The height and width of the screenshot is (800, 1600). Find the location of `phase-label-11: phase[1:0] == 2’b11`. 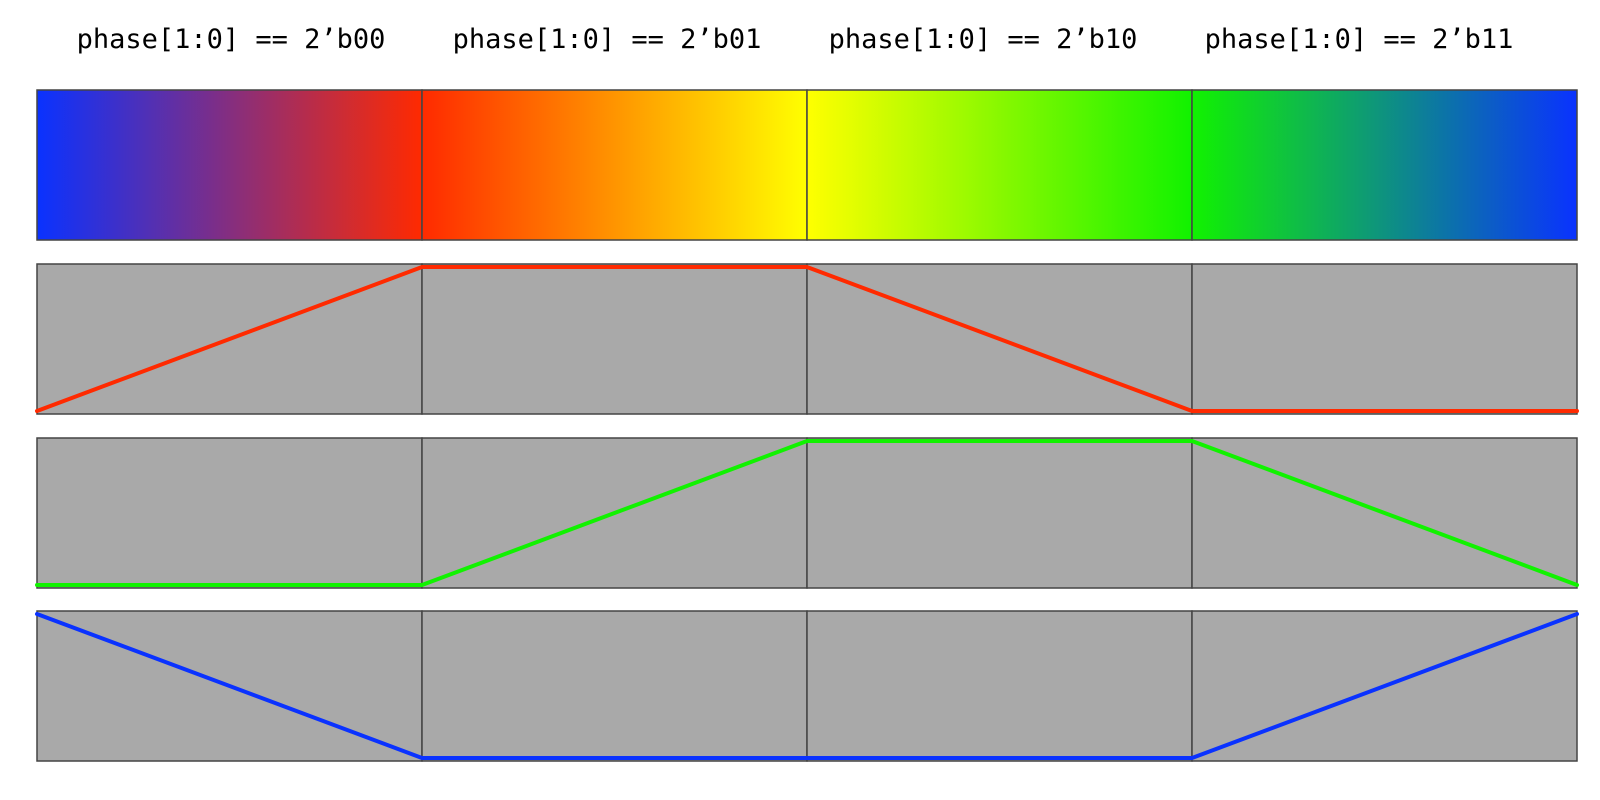

phase-label-11: phase[1:0] == 2’b11 is located at coordinates (1359, 39).